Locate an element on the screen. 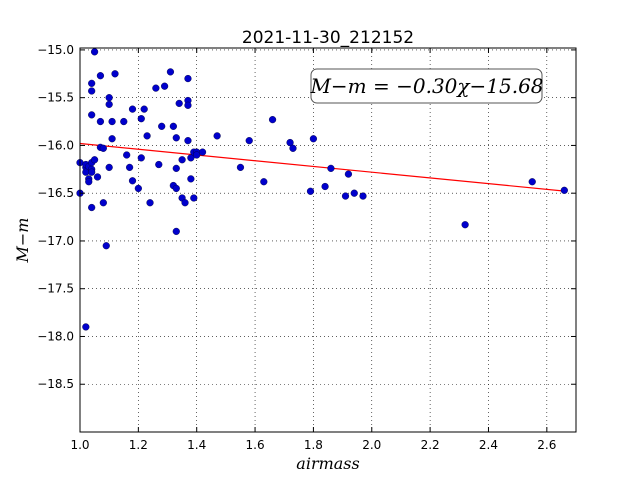 This screenshot has height=480, width=640. y-tick-label: −16.0 is located at coordinates (55, 145).